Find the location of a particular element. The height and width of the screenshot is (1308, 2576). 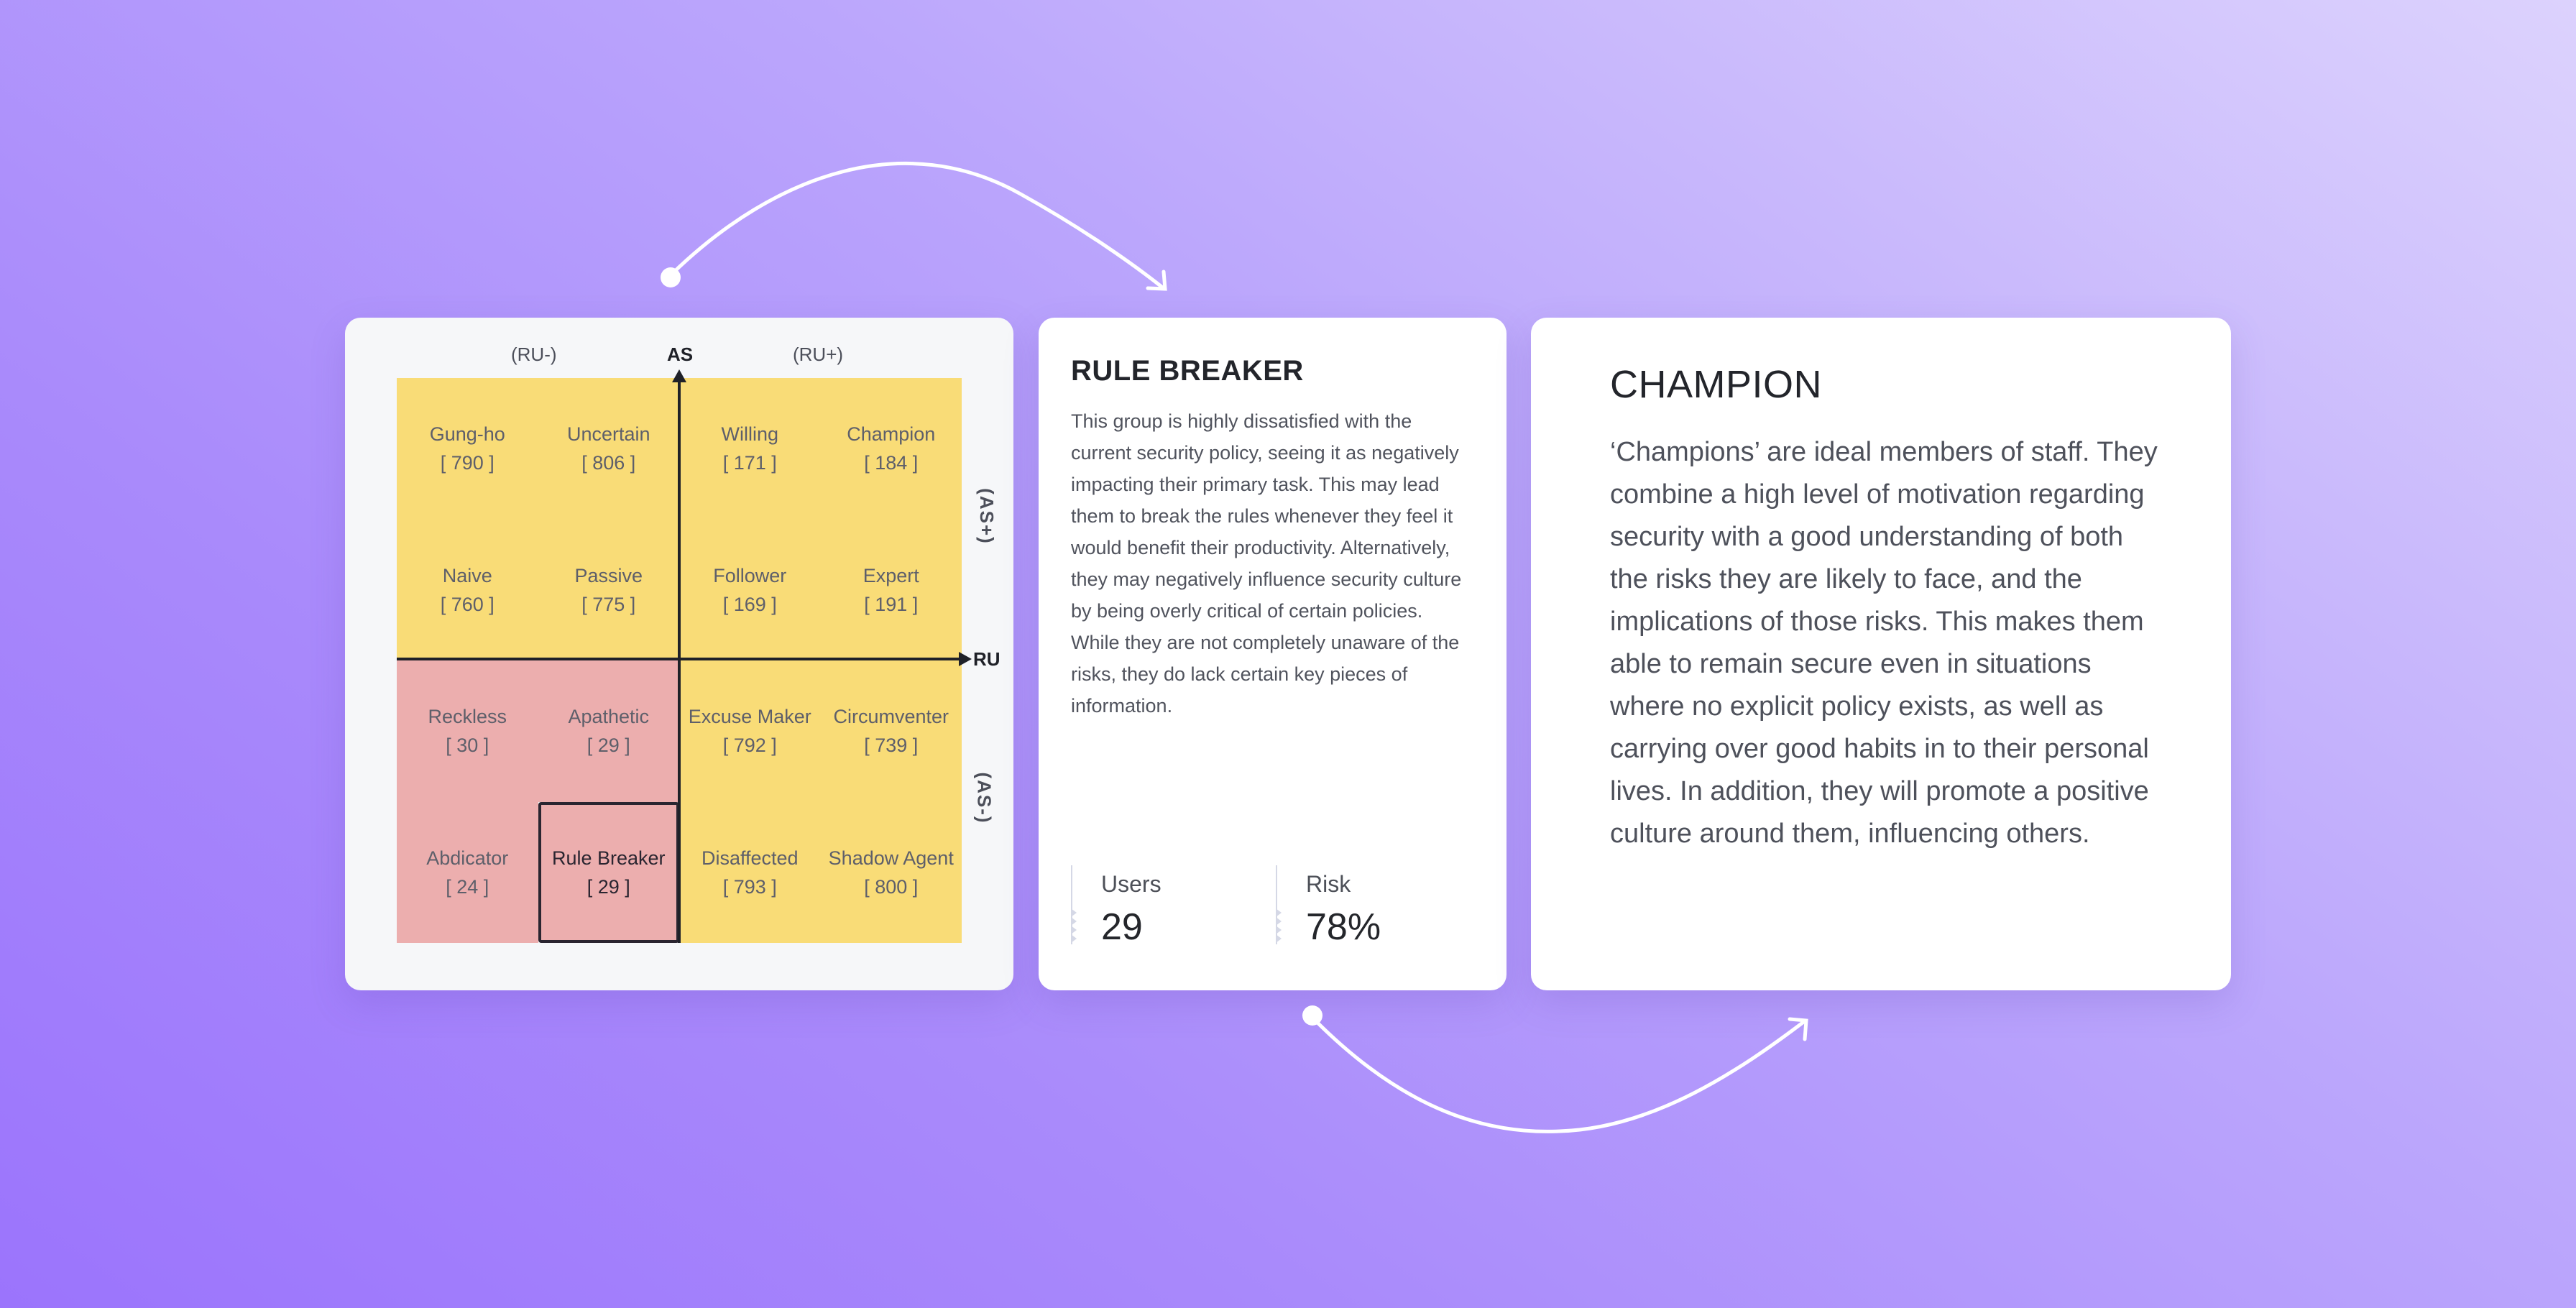

segment-name: Naive is located at coordinates (467, 575).